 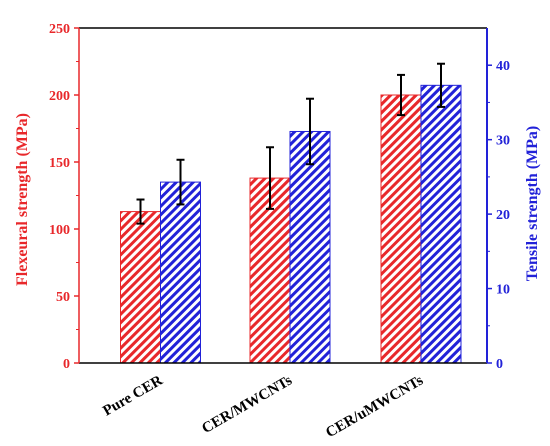 I want to click on left-tick-label-50: 50, so click(x=63, y=297).